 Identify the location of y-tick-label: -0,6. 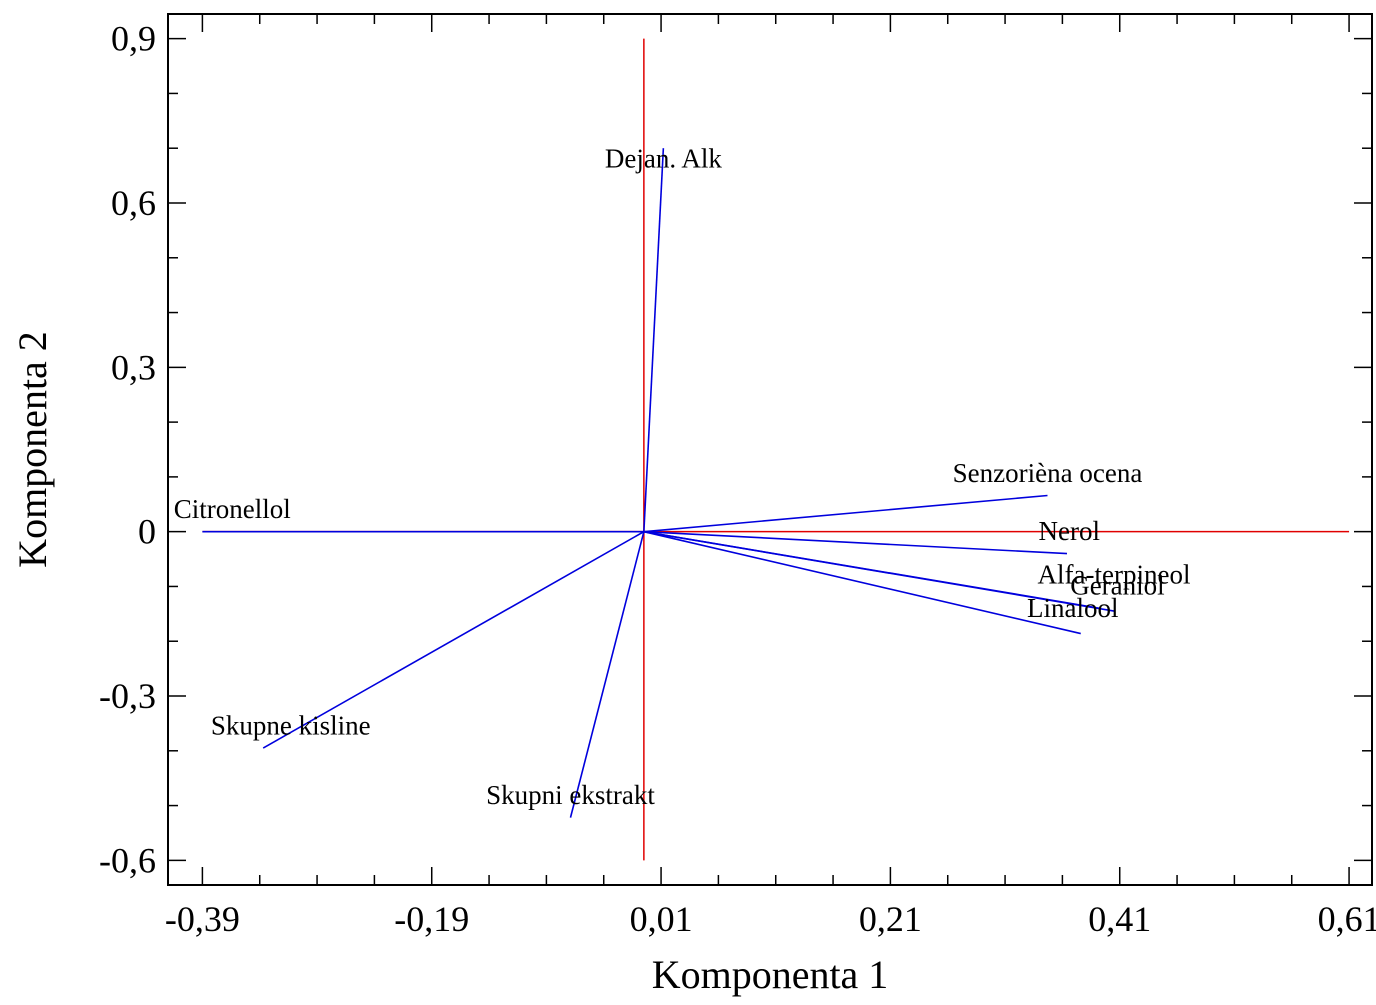
(127, 860).